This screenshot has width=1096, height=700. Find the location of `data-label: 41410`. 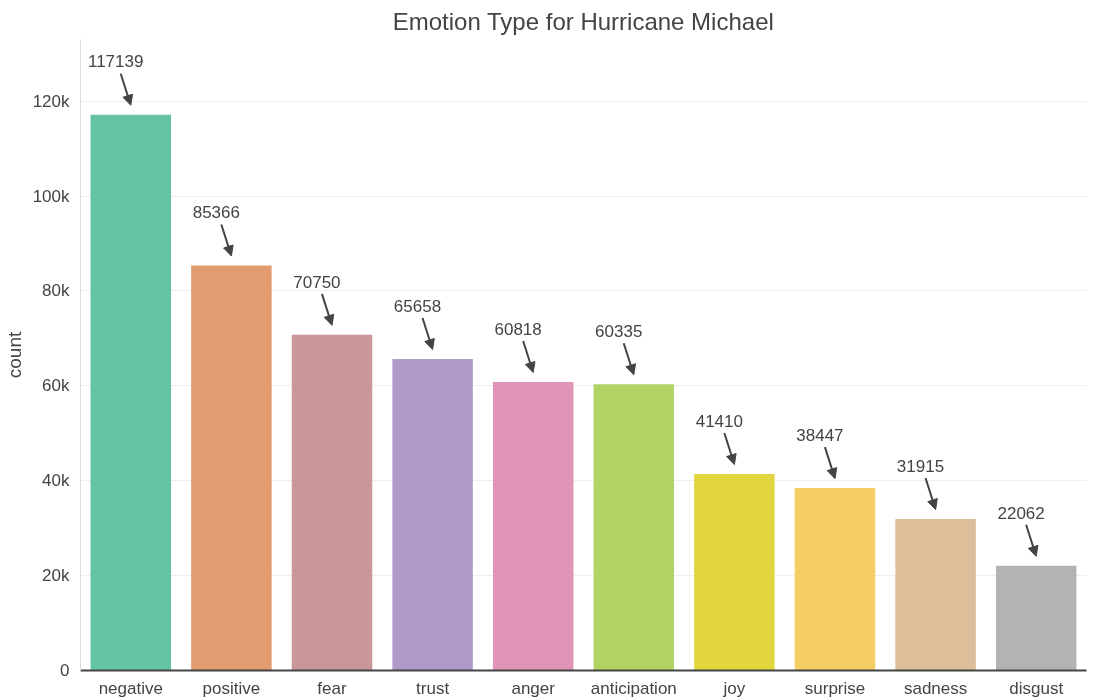

data-label: 41410 is located at coordinates (719, 421).